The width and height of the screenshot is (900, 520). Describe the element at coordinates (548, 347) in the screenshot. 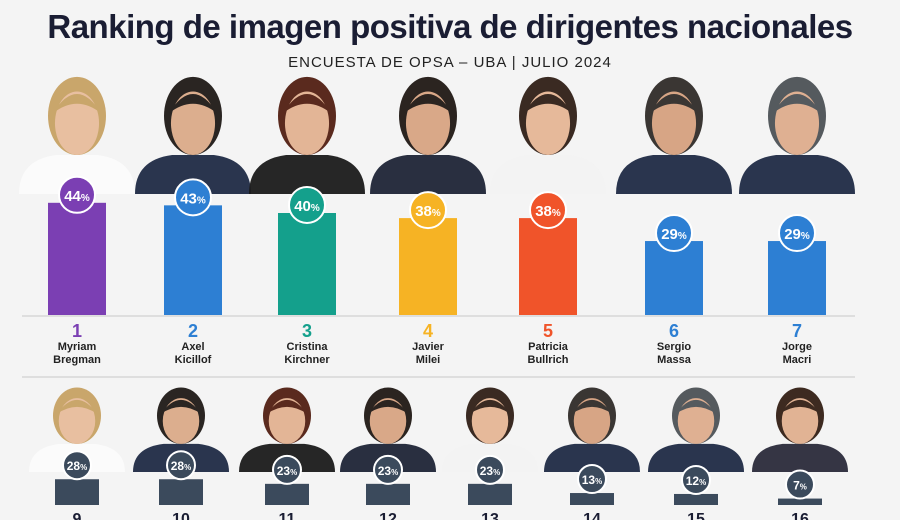

I see `candidate-name: Patricia` at that location.